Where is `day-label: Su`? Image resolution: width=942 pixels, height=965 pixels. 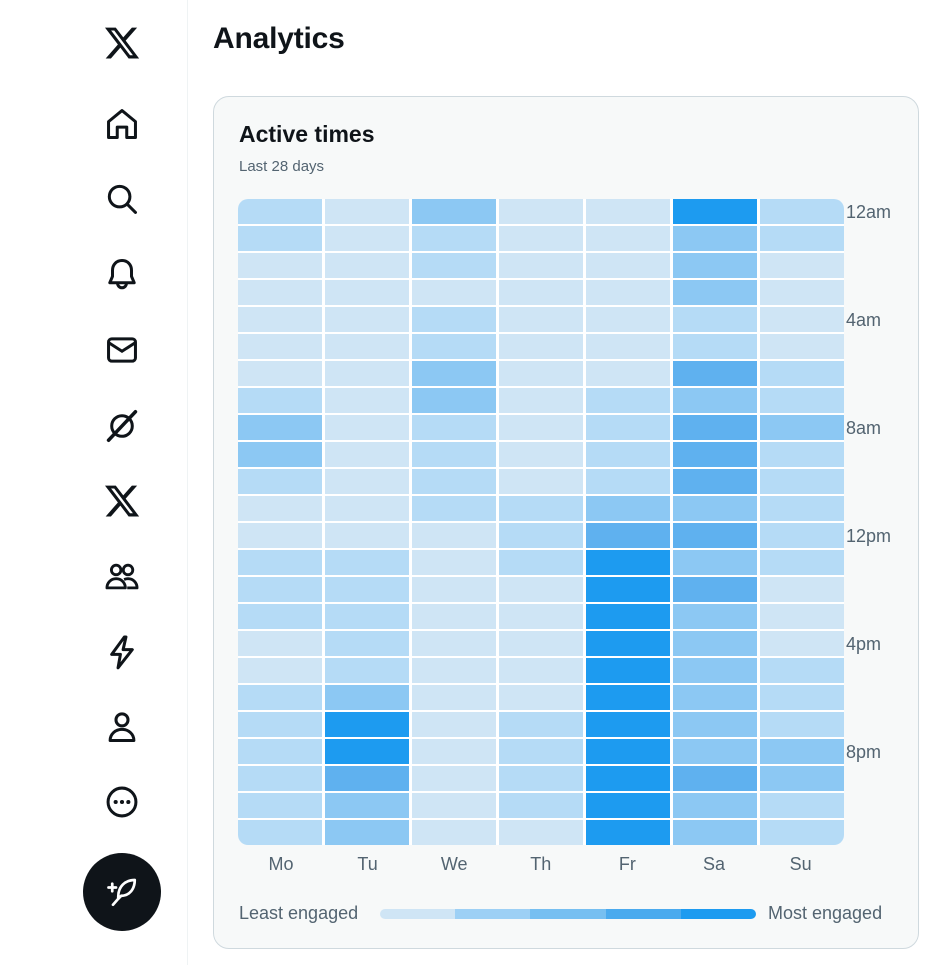 day-label: Su is located at coordinates (800, 864).